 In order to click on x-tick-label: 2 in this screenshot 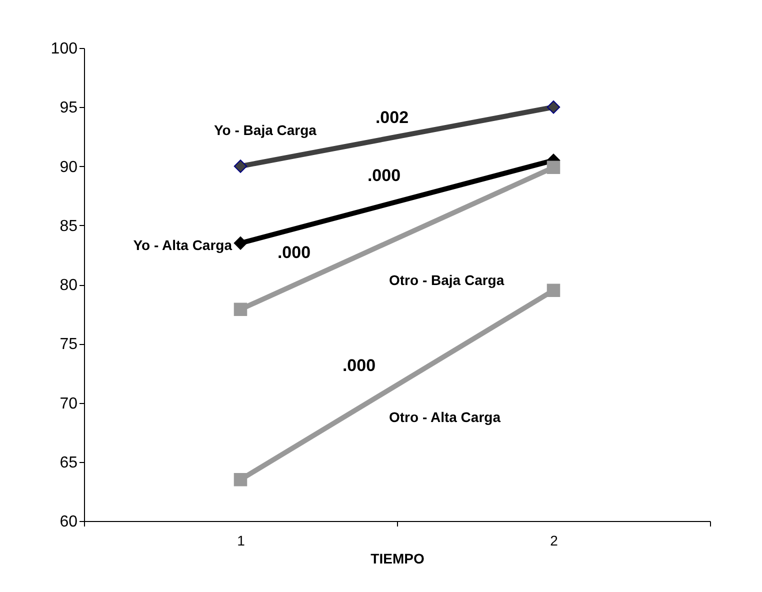, I will do `click(554, 540)`.